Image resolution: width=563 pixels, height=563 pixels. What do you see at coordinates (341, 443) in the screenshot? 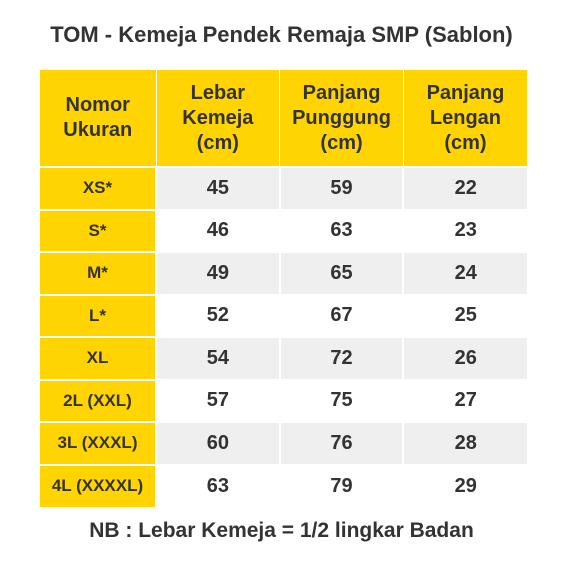
I see `punggung-cell: 76` at bounding box center [341, 443].